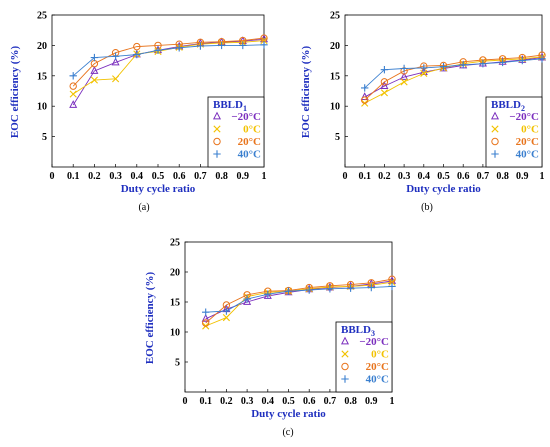  I want to click on panel-caption: (c), so click(287, 432).